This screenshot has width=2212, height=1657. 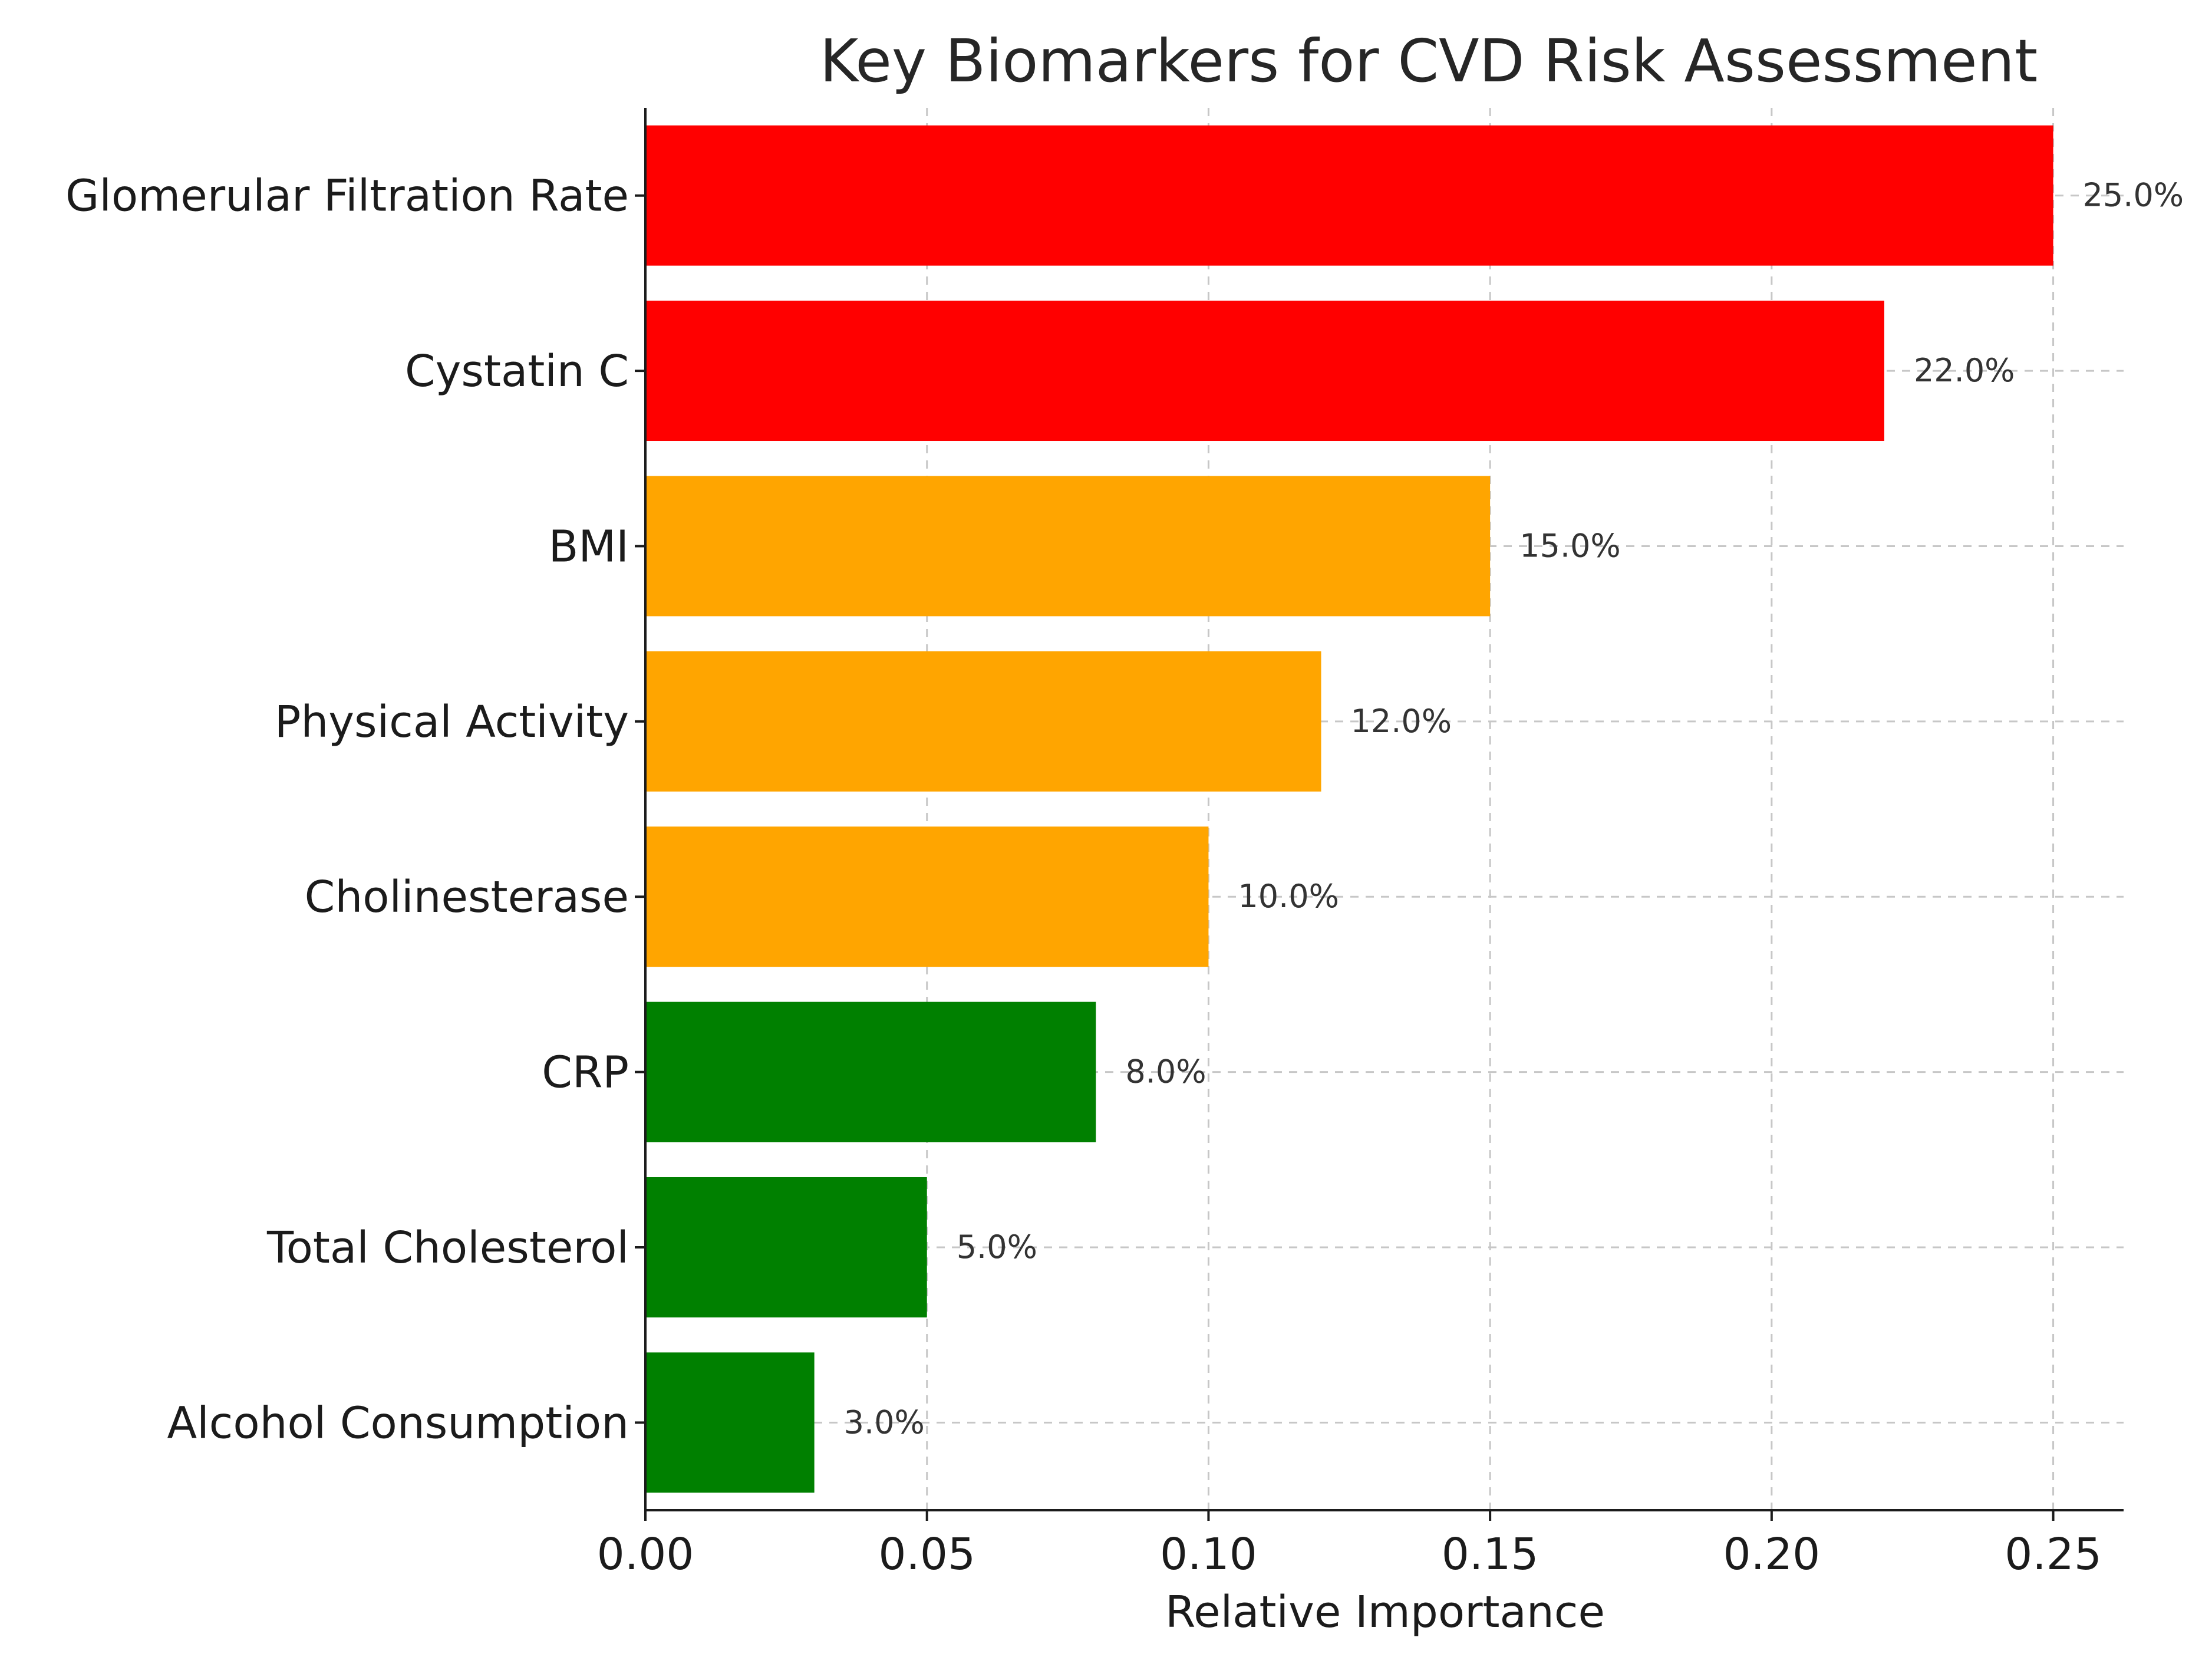 What do you see at coordinates (927, 1554) in the screenshot?
I see `x-tick-label: 0.05` at bounding box center [927, 1554].